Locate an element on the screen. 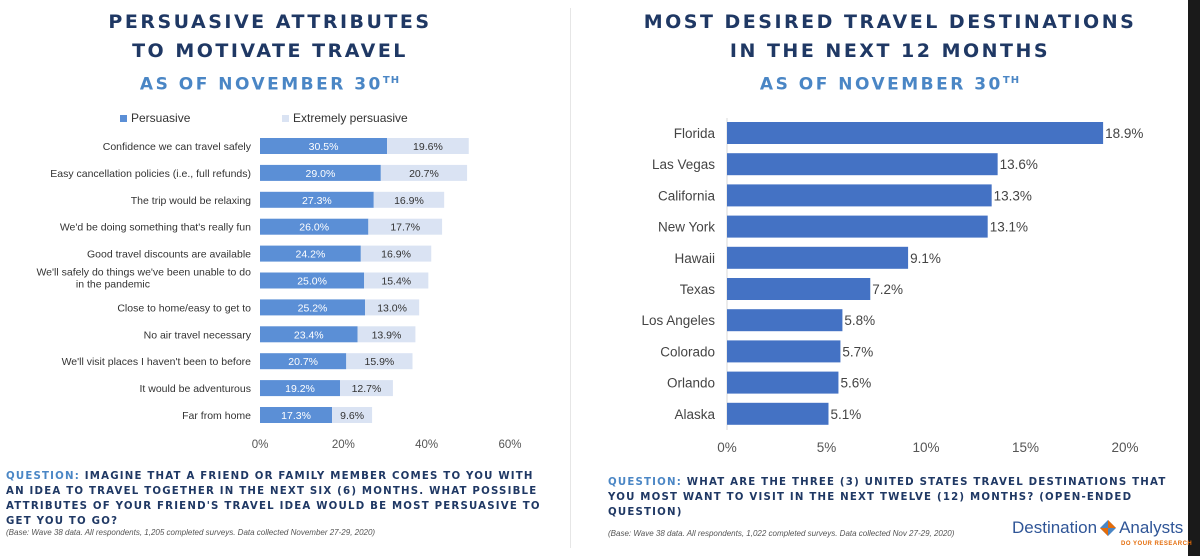 This screenshot has width=1200, height=556. legend-persuasive-swatch is located at coordinates (123, 118).